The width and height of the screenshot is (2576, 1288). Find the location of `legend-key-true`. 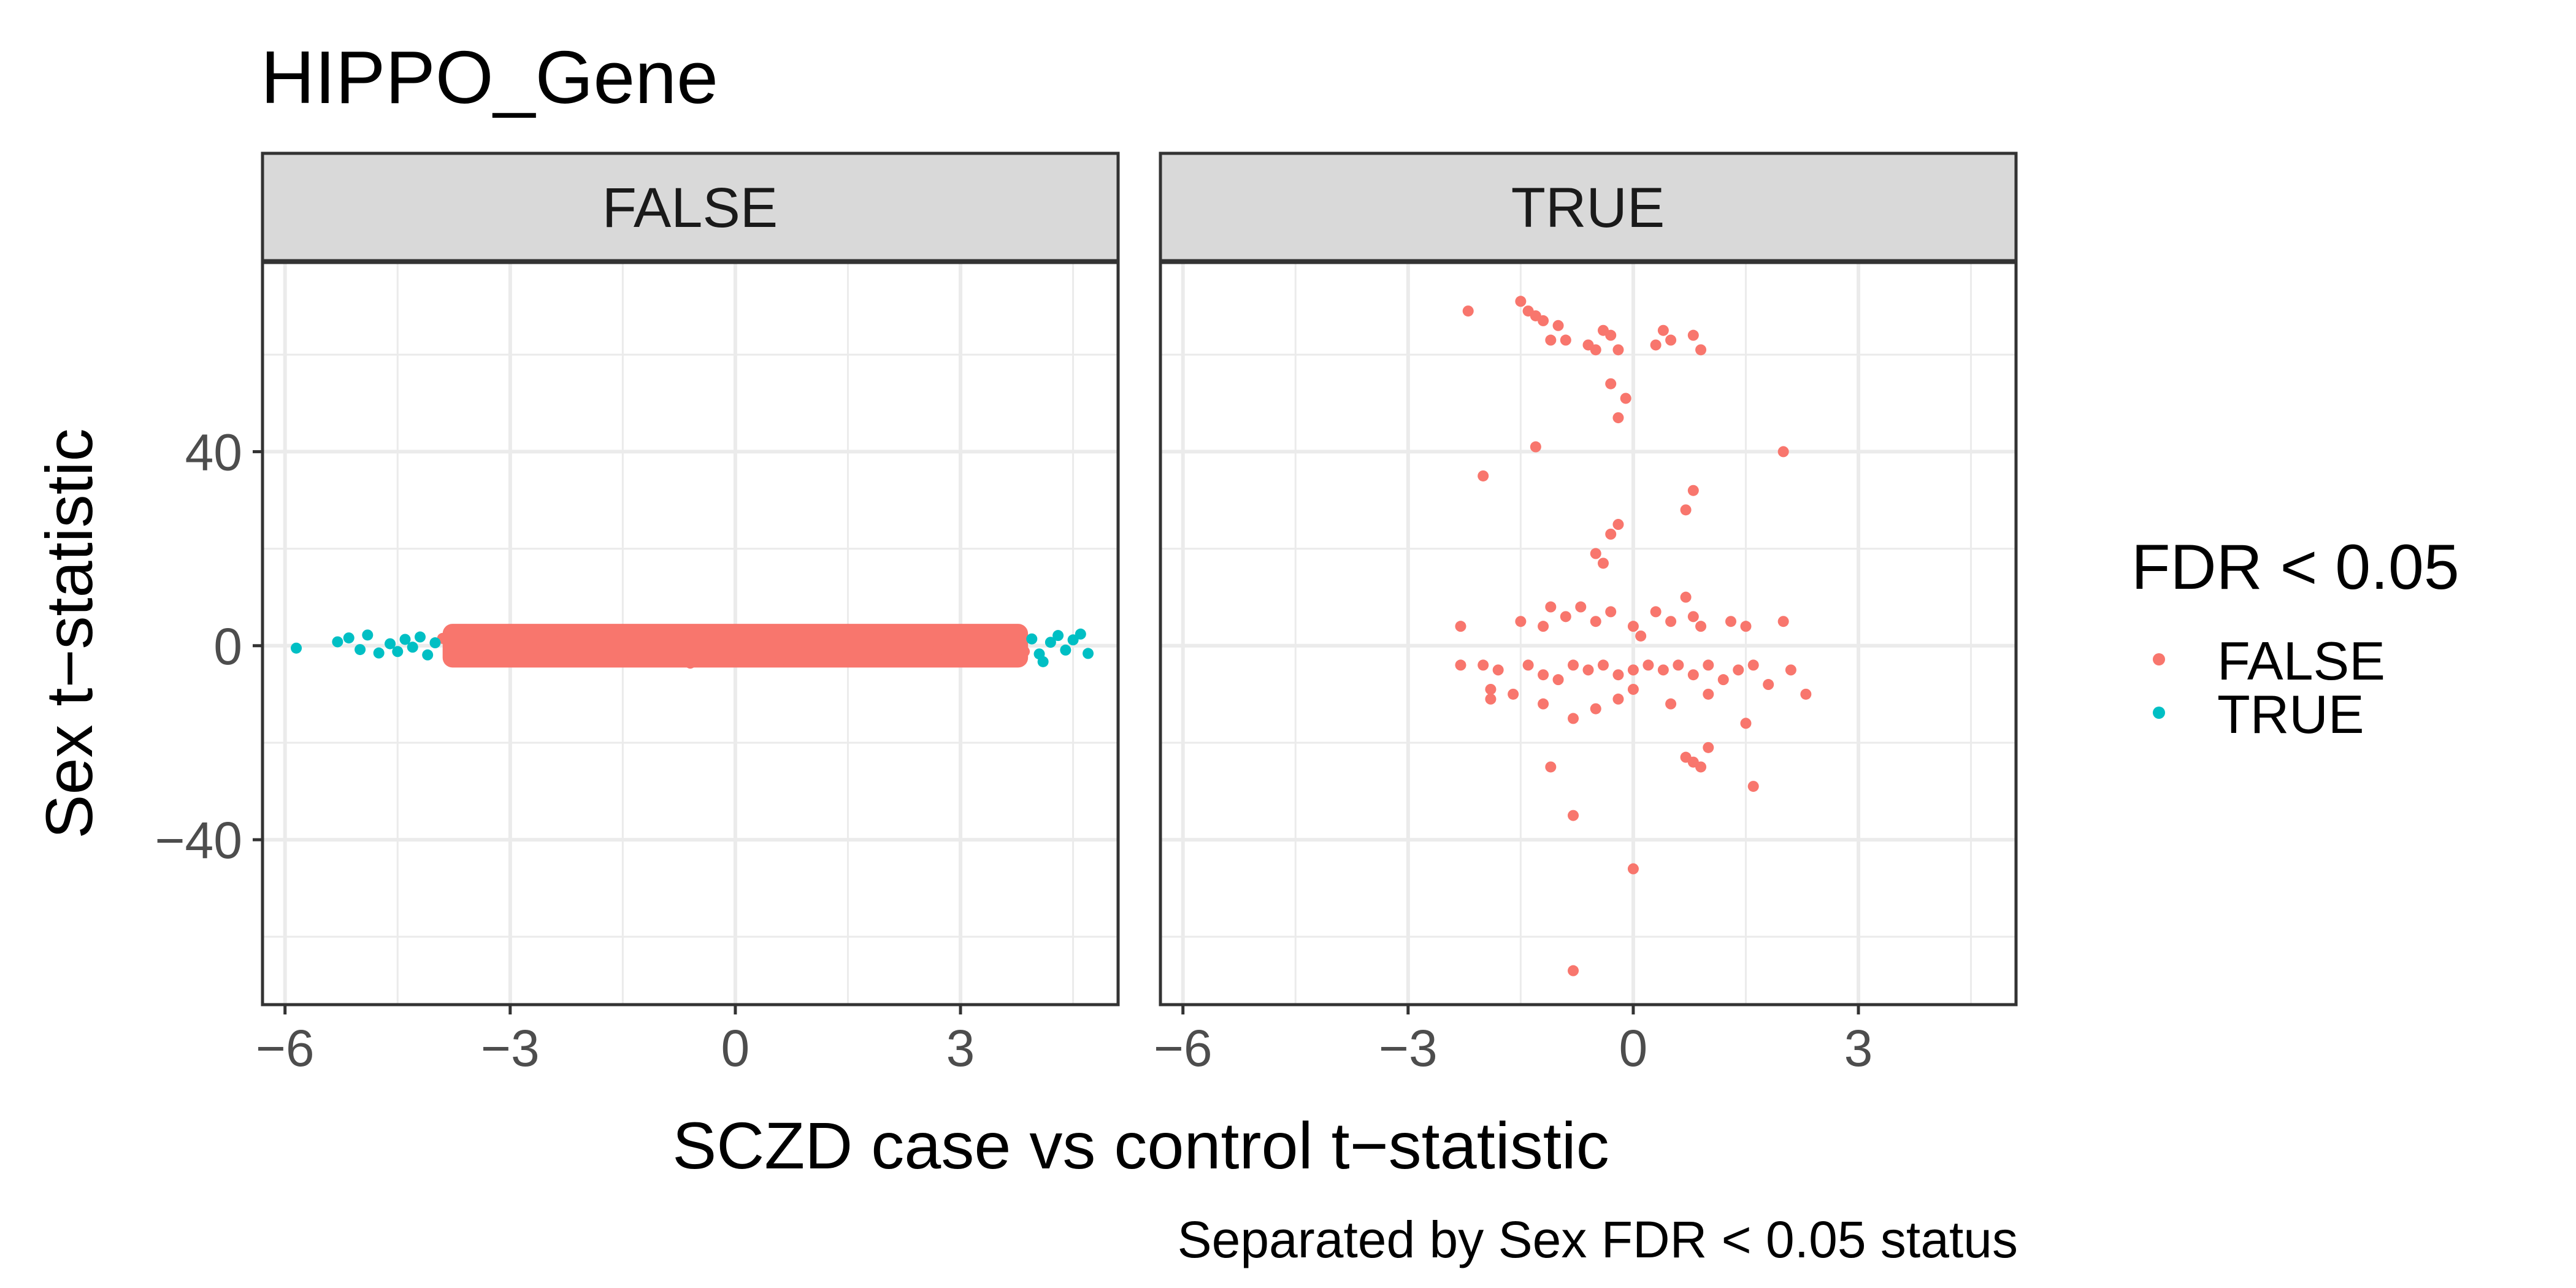

legend-key-true is located at coordinates (2159, 713).